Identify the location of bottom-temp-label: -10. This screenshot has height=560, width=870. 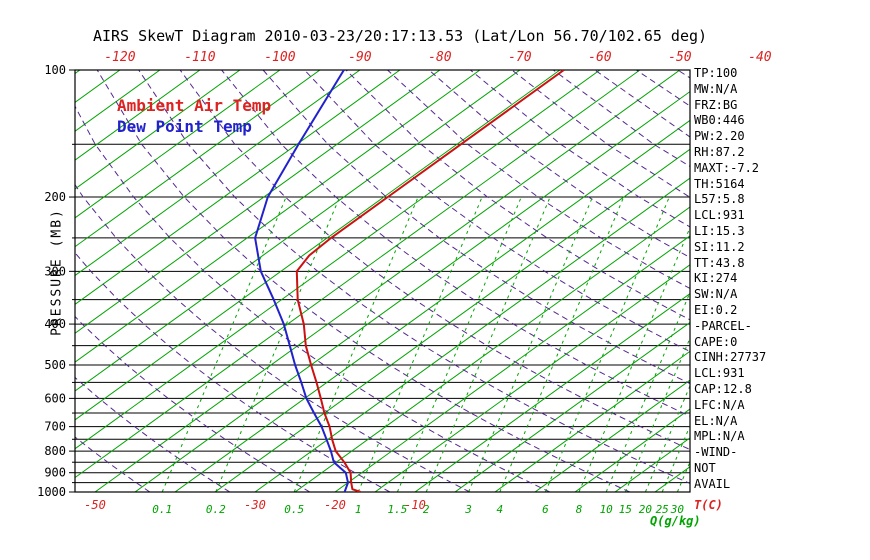
(415, 505).